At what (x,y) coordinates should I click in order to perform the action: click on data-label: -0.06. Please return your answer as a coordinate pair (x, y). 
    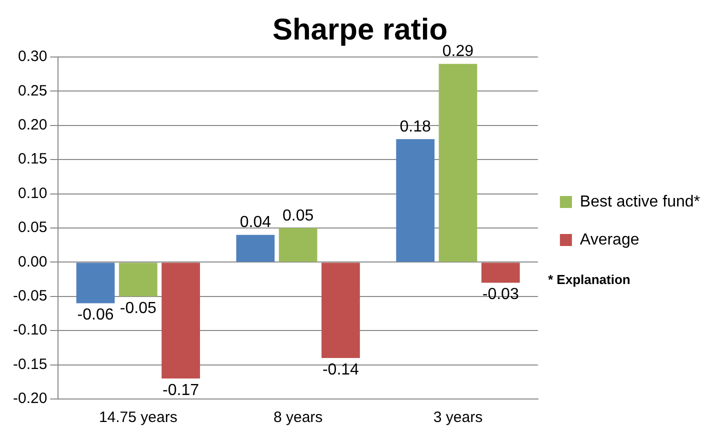
    Looking at the image, I should click on (95, 315).